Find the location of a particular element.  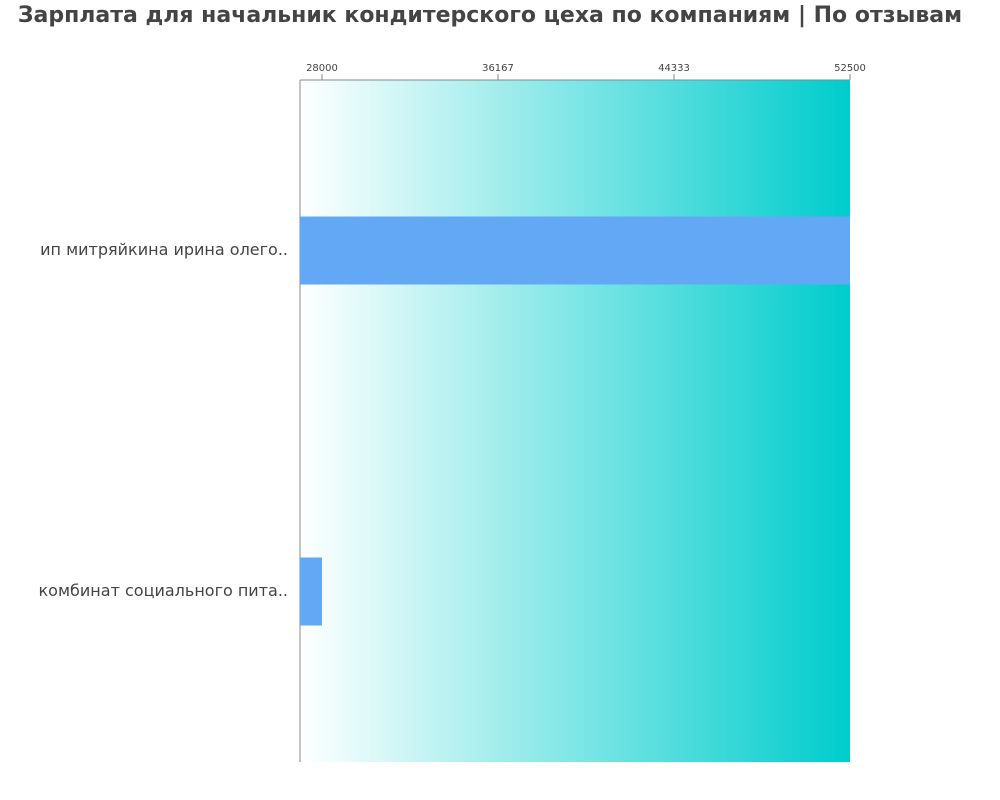

x-tick-label: 28000 is located at coordinates (322, 68).